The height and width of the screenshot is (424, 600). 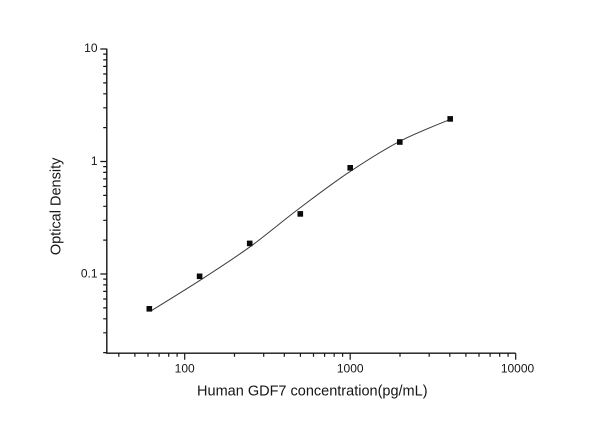 What do you see at coordinates (518, 368) in the screenshot?
I see `svg-text: 10000` at bounding box center [518, 368].